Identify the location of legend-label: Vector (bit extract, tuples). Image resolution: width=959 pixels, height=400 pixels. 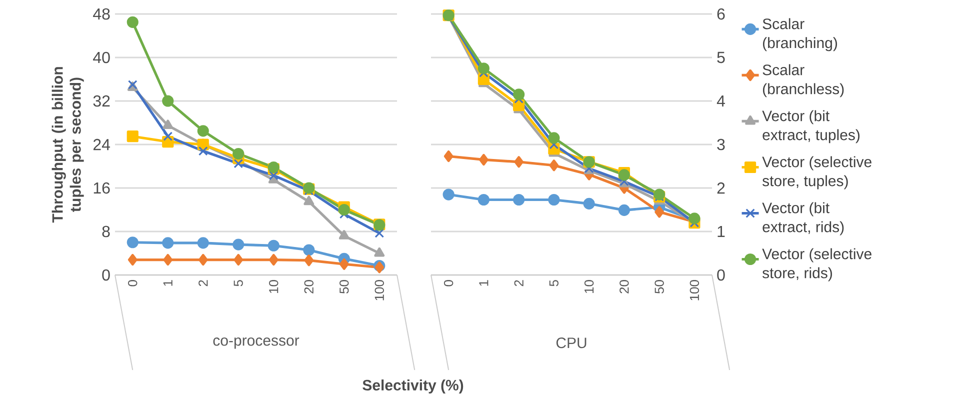
(811, 127).